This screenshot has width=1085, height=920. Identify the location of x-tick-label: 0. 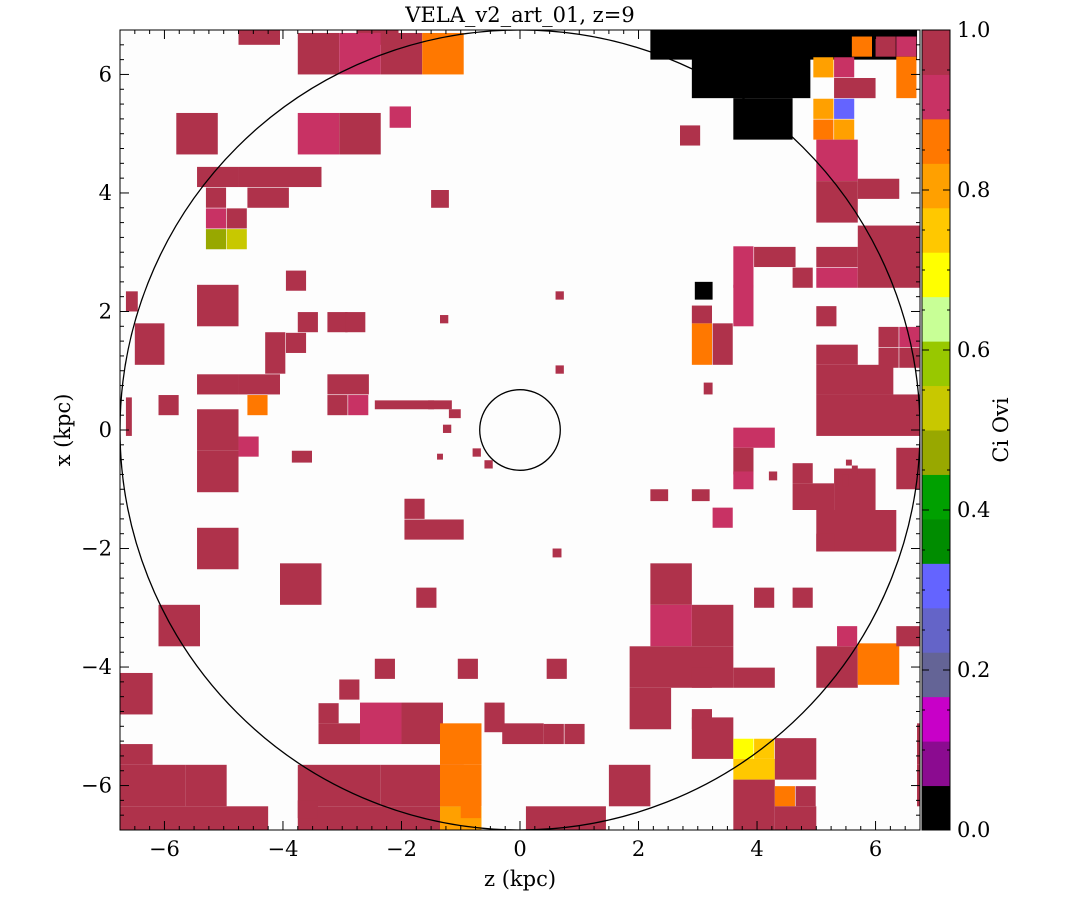
(519, 849).